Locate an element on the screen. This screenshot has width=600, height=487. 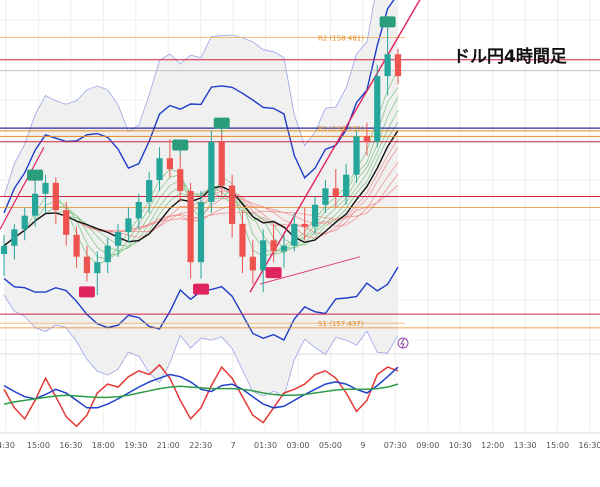
x-tick-label: 4:30 is located at coordinates (7, 445).